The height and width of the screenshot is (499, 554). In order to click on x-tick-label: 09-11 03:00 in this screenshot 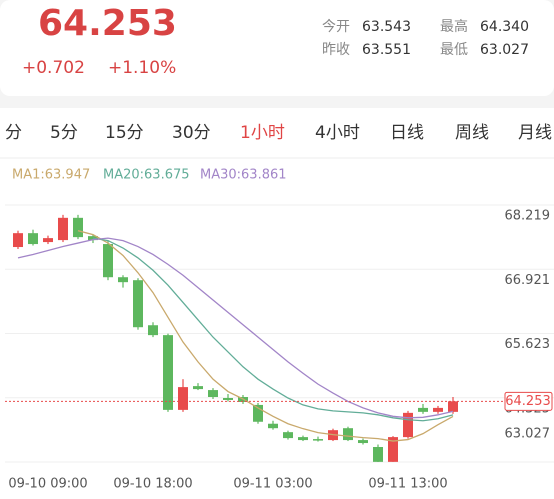, I will do `click(272, 484)`.